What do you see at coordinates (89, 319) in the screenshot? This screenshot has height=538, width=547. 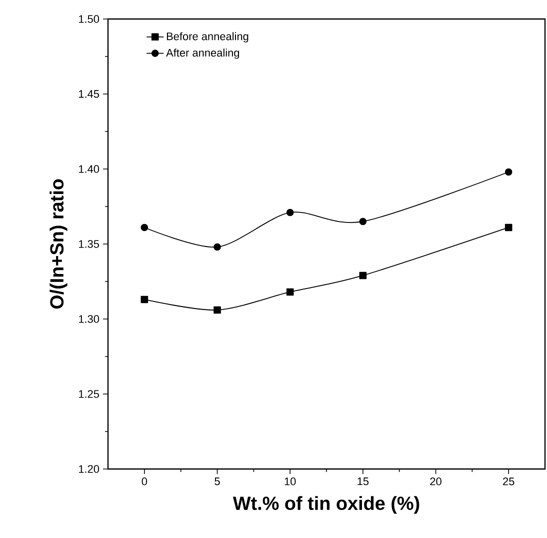 I see `y-tick-label: 1.30` at bounding box center [89, 319].